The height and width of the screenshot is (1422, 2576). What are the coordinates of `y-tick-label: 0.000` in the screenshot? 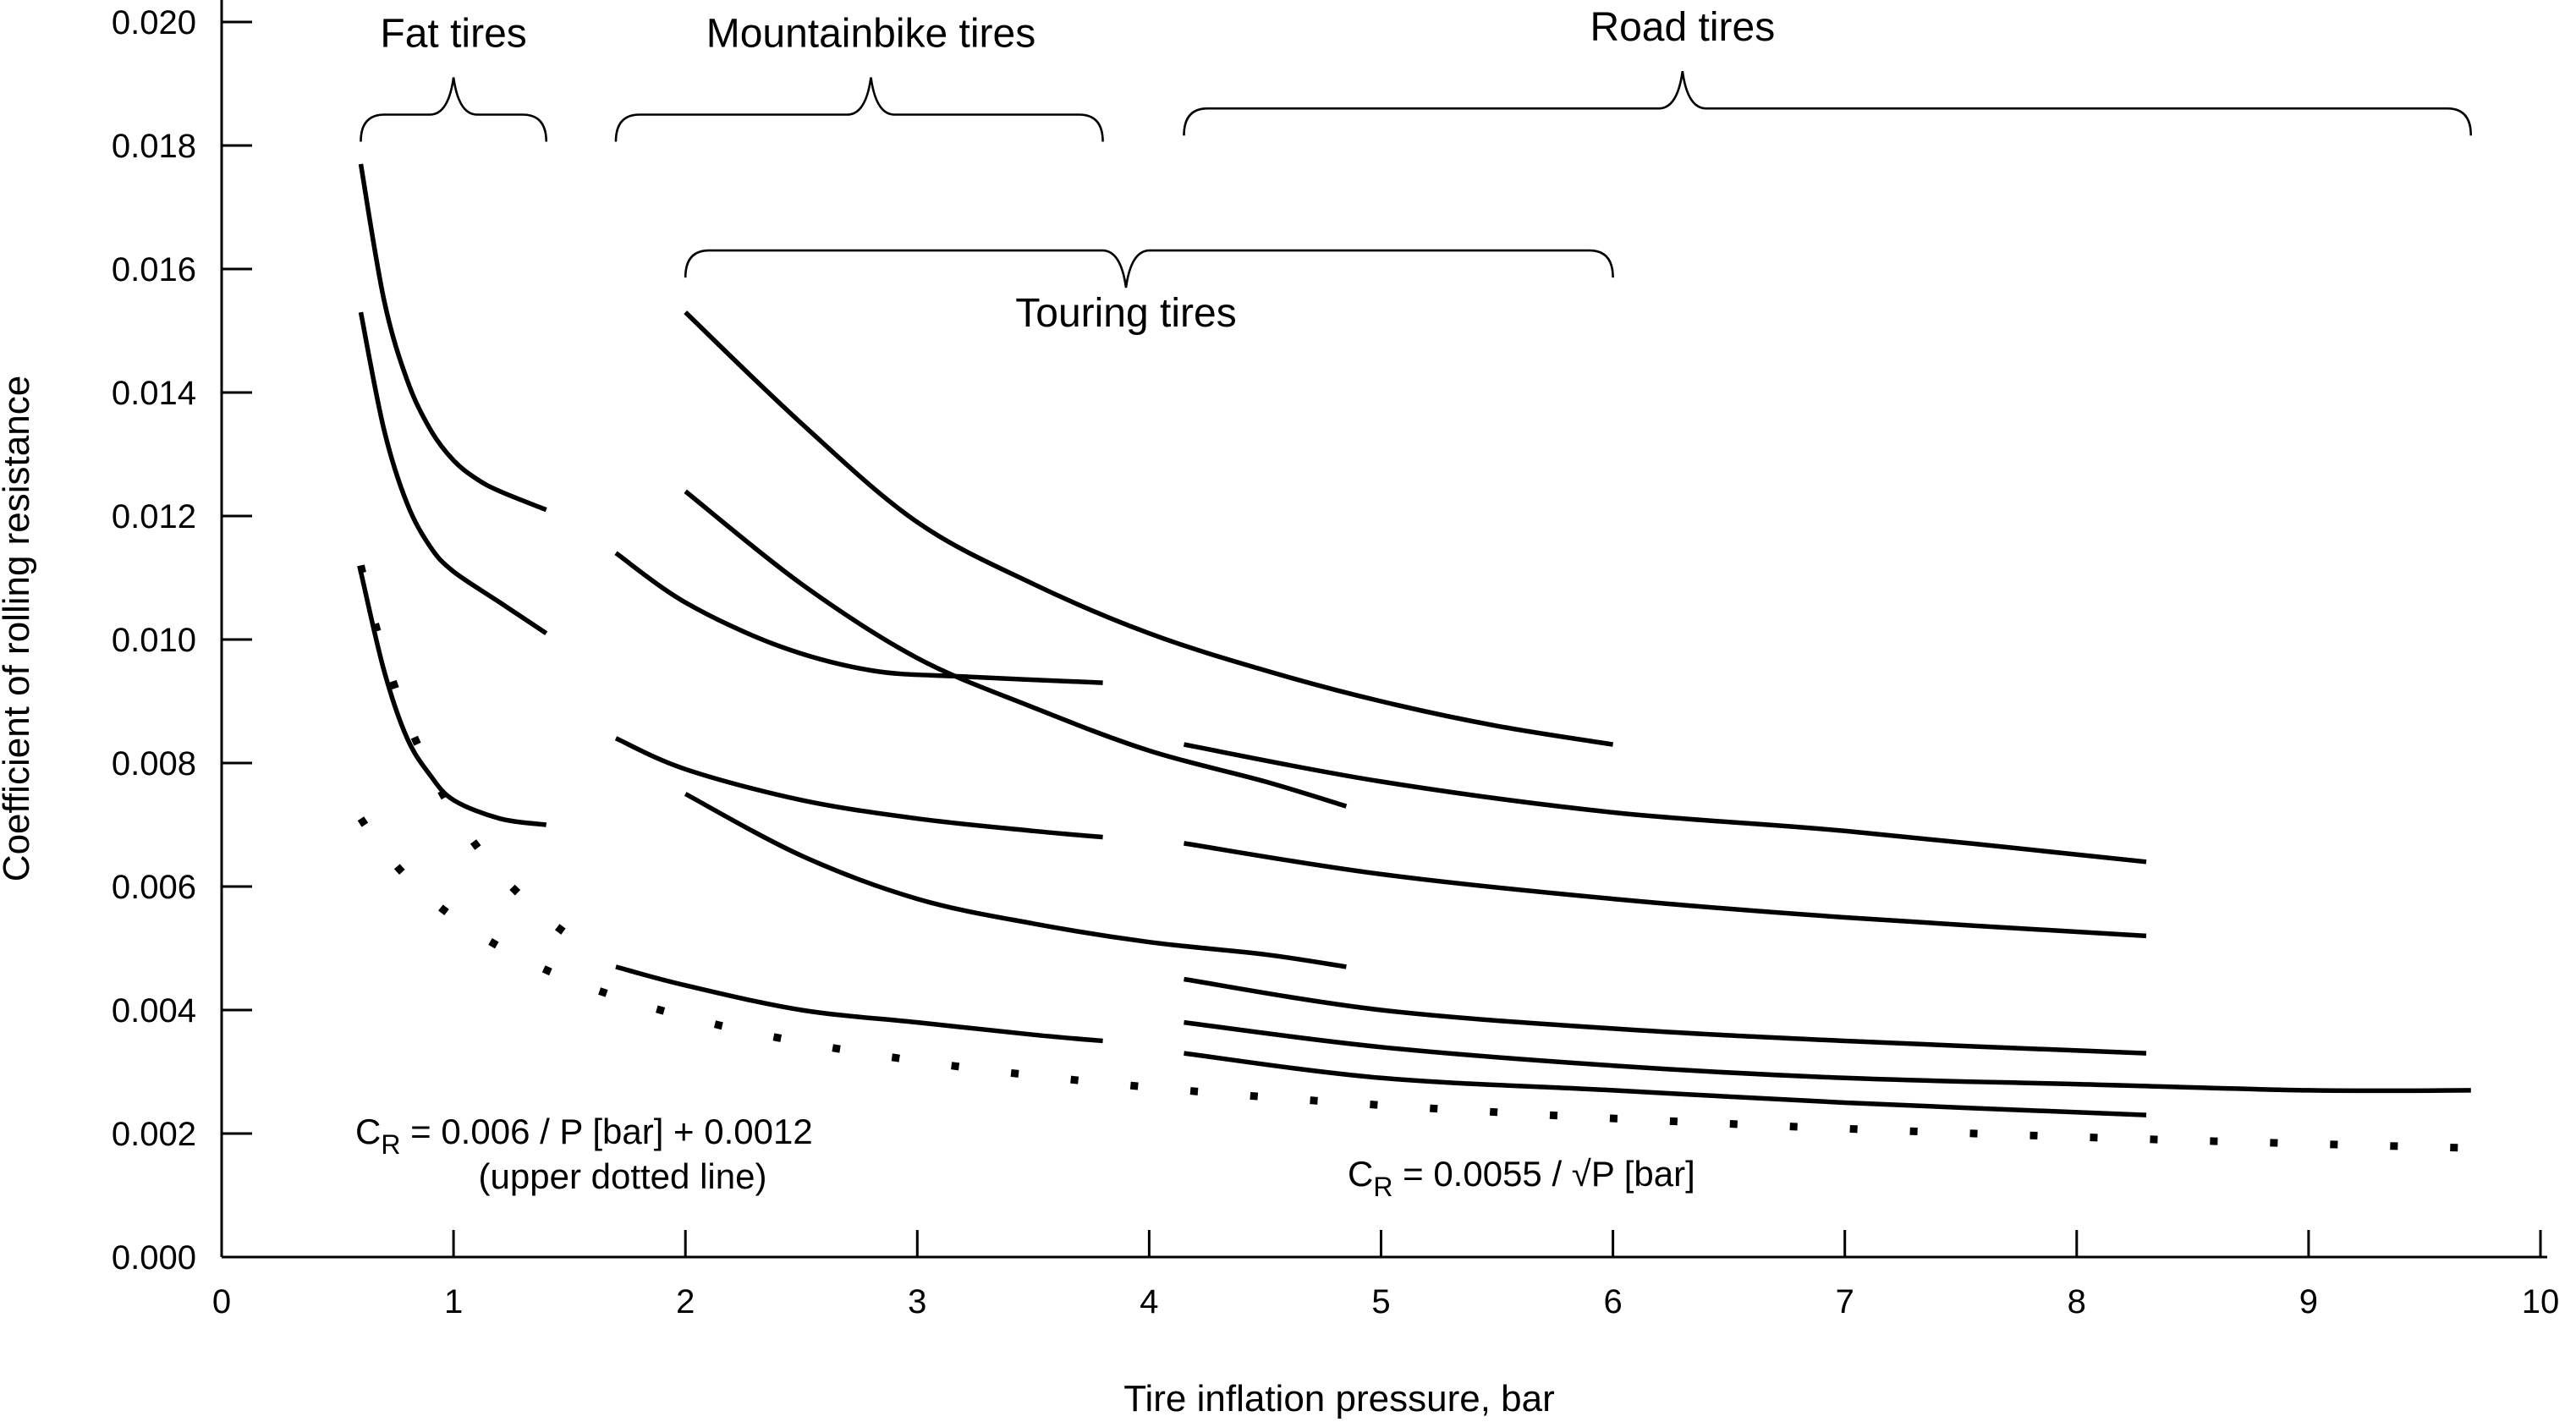 It's located at (154, 1258).